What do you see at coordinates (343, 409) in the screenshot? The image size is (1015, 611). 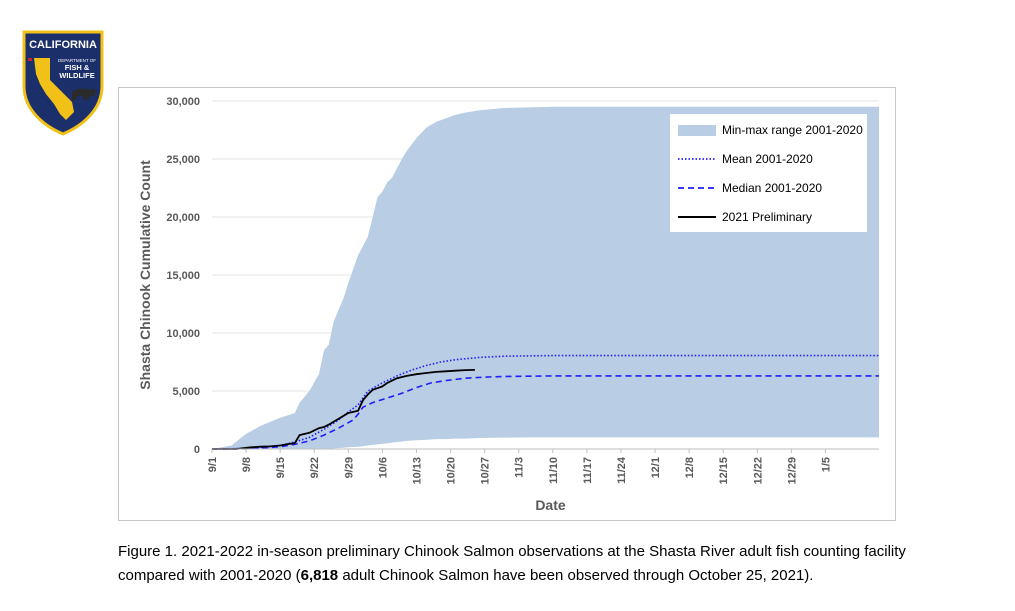 I see `series-line-solid` at bounding box center [343, 409].